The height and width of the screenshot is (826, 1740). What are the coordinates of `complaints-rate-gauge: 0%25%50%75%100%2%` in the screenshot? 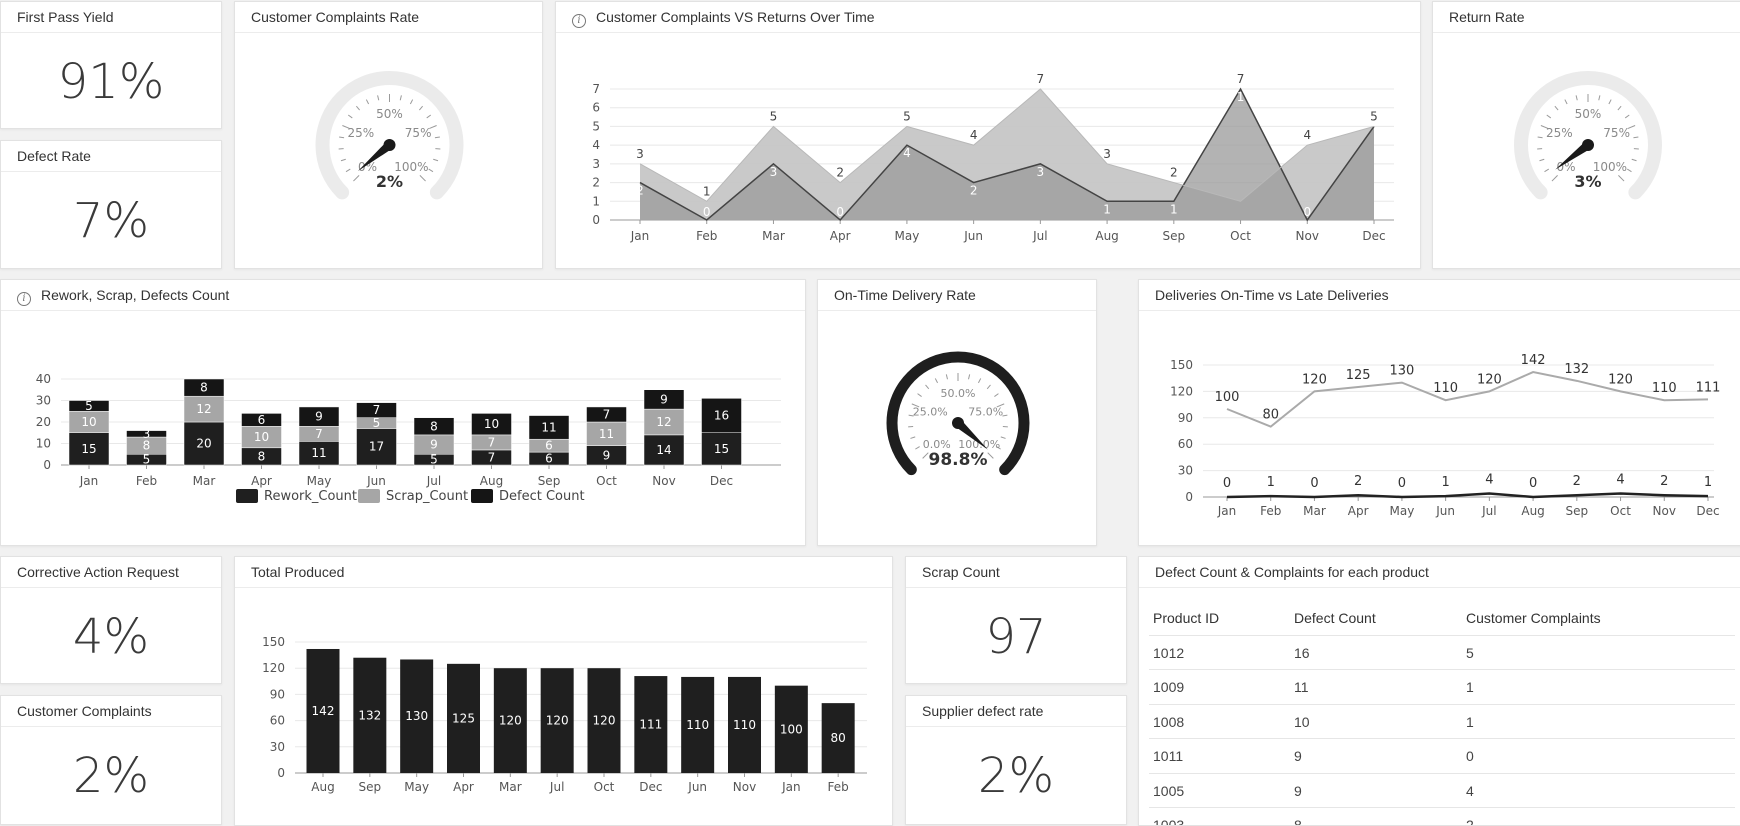 It's located at (389, 151).